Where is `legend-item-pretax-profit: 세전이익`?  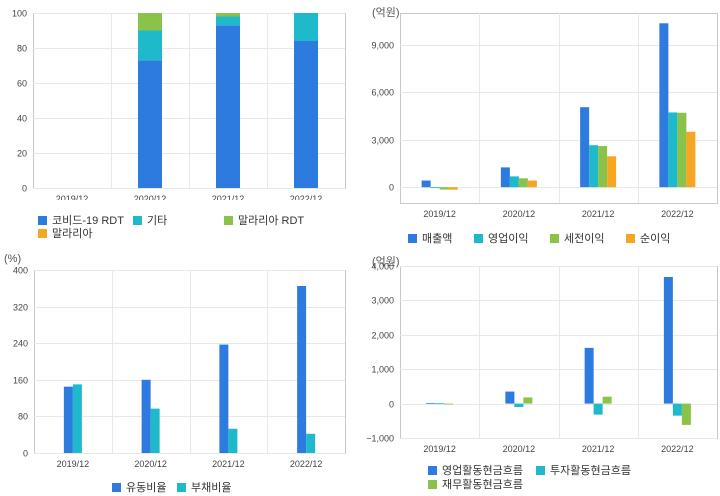
legend-item-pretax-profit: 세전이익 is located at coordinates (577, 238).